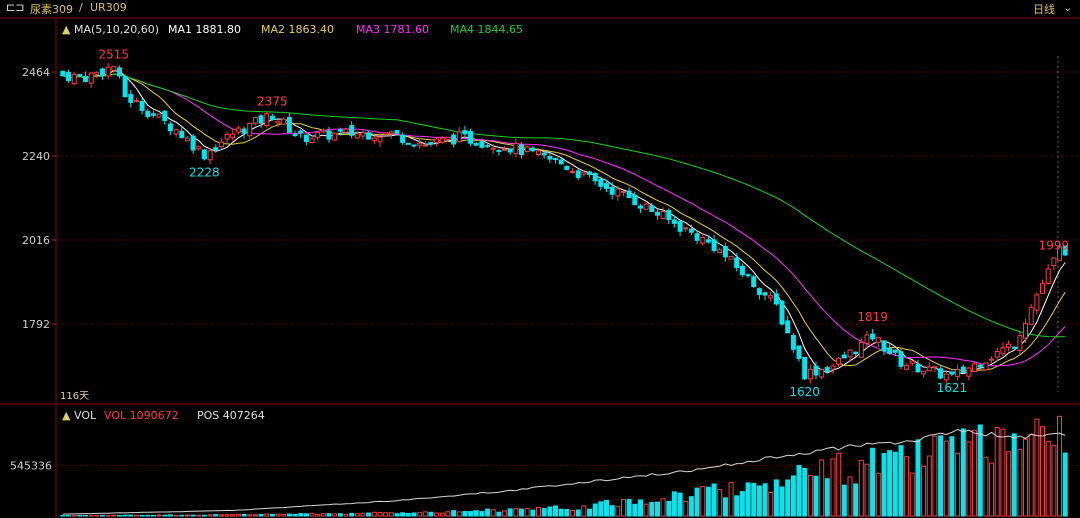 Image resolution: width=1080 pixels, height=518 pixels. I want to click on symbol-code: UR309, so click(108, 7).